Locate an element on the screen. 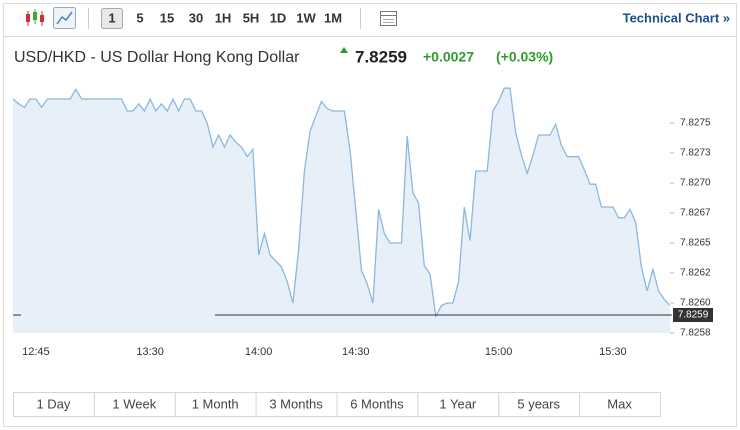 This screenshot has height=430, width=740. y-tick-label: 7.8267 is located at coordinates (695, 213).